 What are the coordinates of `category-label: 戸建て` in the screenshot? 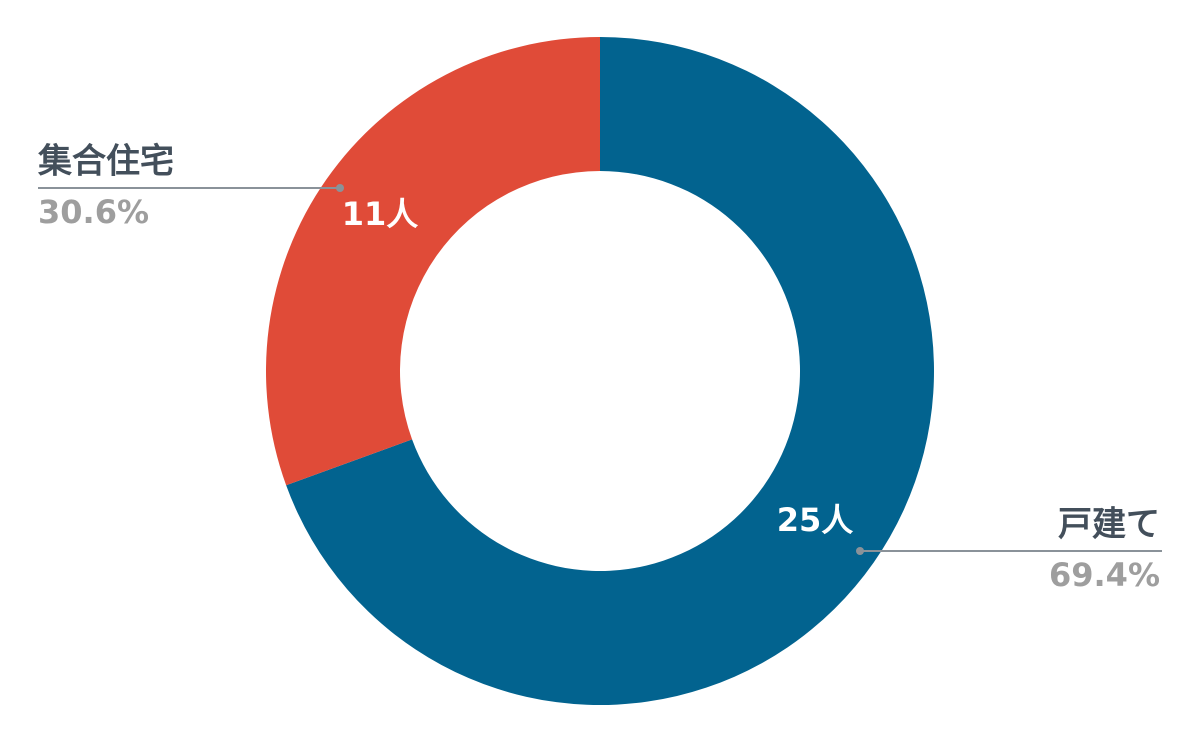 It's located at (1109, 525).